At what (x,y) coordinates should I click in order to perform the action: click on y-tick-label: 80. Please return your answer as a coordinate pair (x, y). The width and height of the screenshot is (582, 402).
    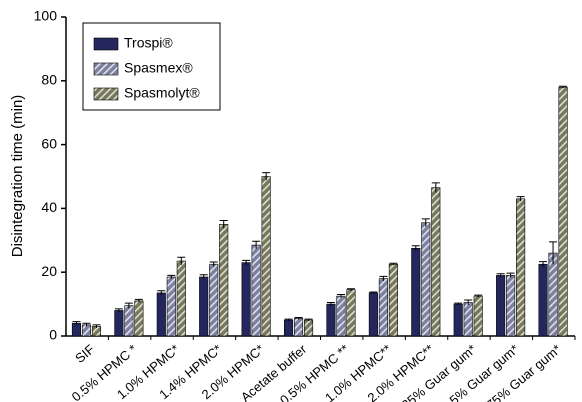
    Looking at the image, I should click on (49, 80).